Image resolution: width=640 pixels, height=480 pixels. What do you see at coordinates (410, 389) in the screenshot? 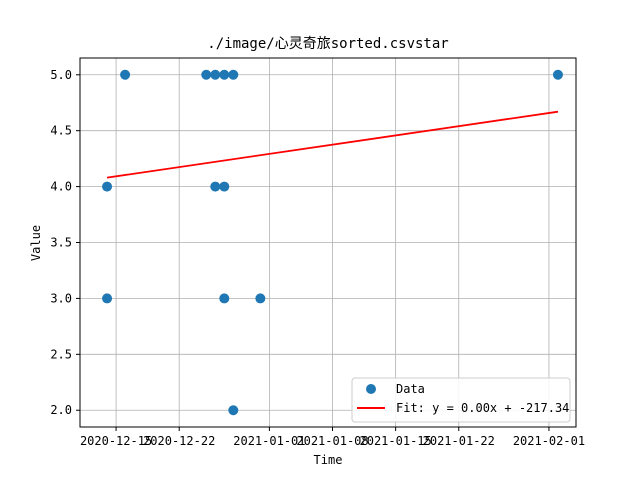
I see `legend-label-data: Data` at bounding box center [410, 389].